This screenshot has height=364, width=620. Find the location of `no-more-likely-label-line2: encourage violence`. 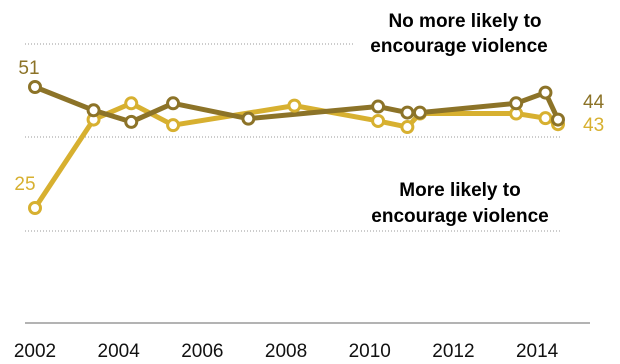

no-more-likely-label-line2: encourage violence is located at coordinates (458, 46).